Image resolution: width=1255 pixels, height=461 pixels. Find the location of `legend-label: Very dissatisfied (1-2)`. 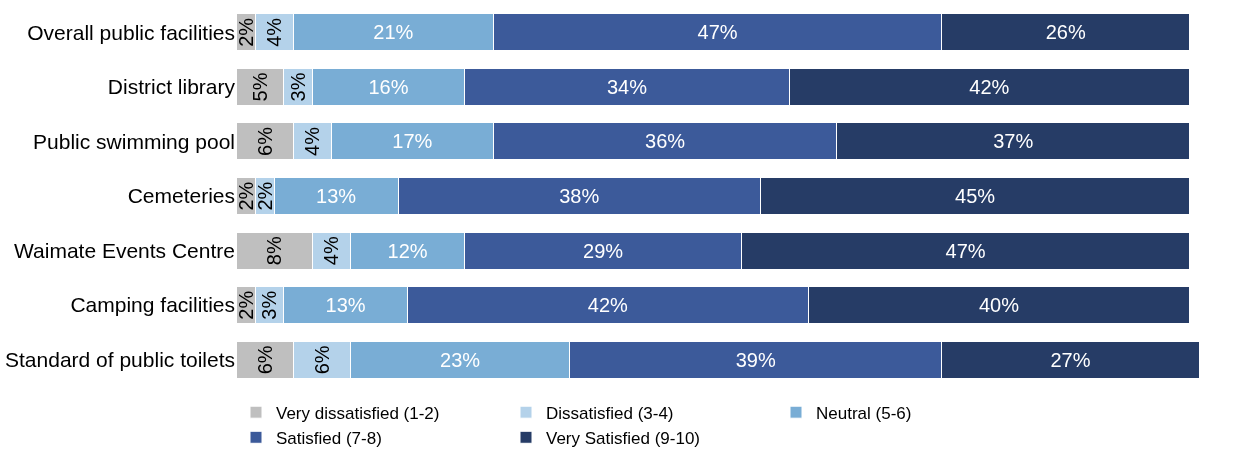

legend-label: Very dissatisfied (1-2) is located at coordinates (358, 413).